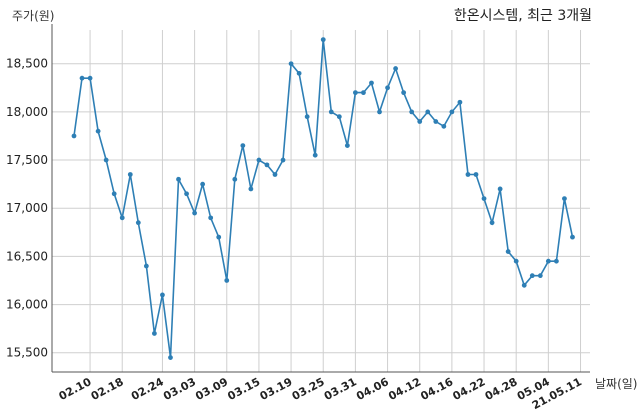 This screenshot has width=640, height=414. Describe the element at coordinates (501, 389) in the screenshot. I see `x-tick-label: 04.28` at that location.